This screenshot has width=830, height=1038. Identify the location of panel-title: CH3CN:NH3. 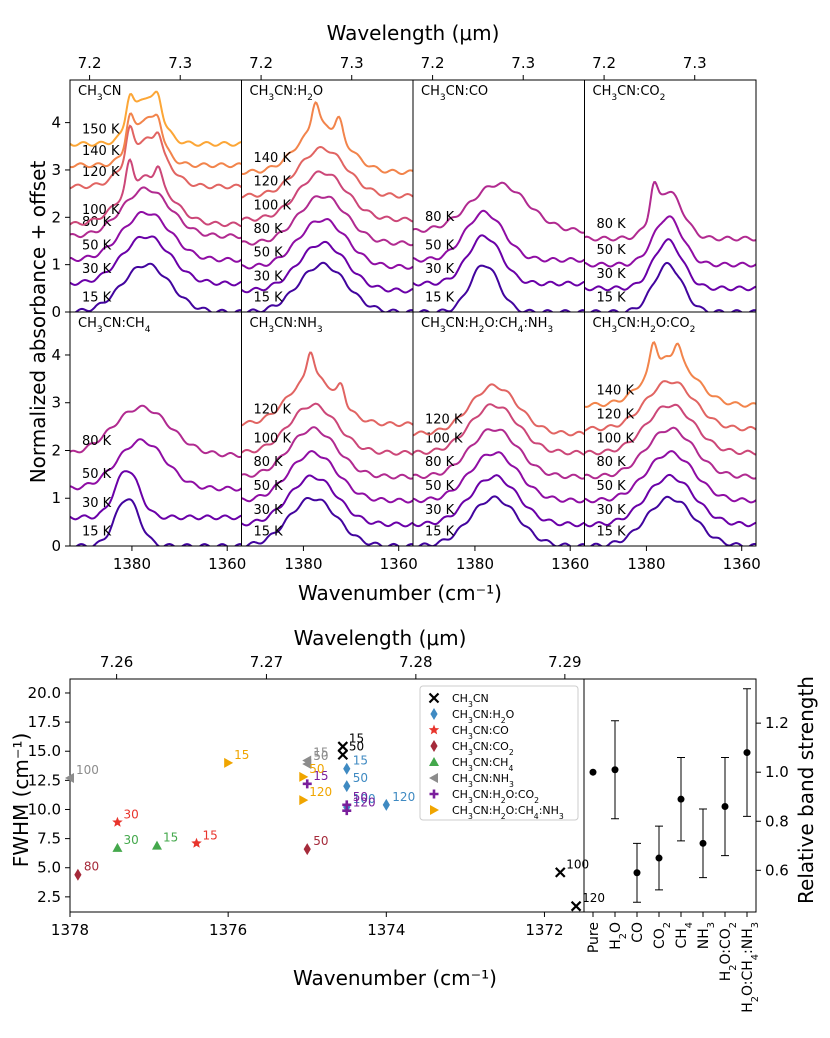
(286, 325).